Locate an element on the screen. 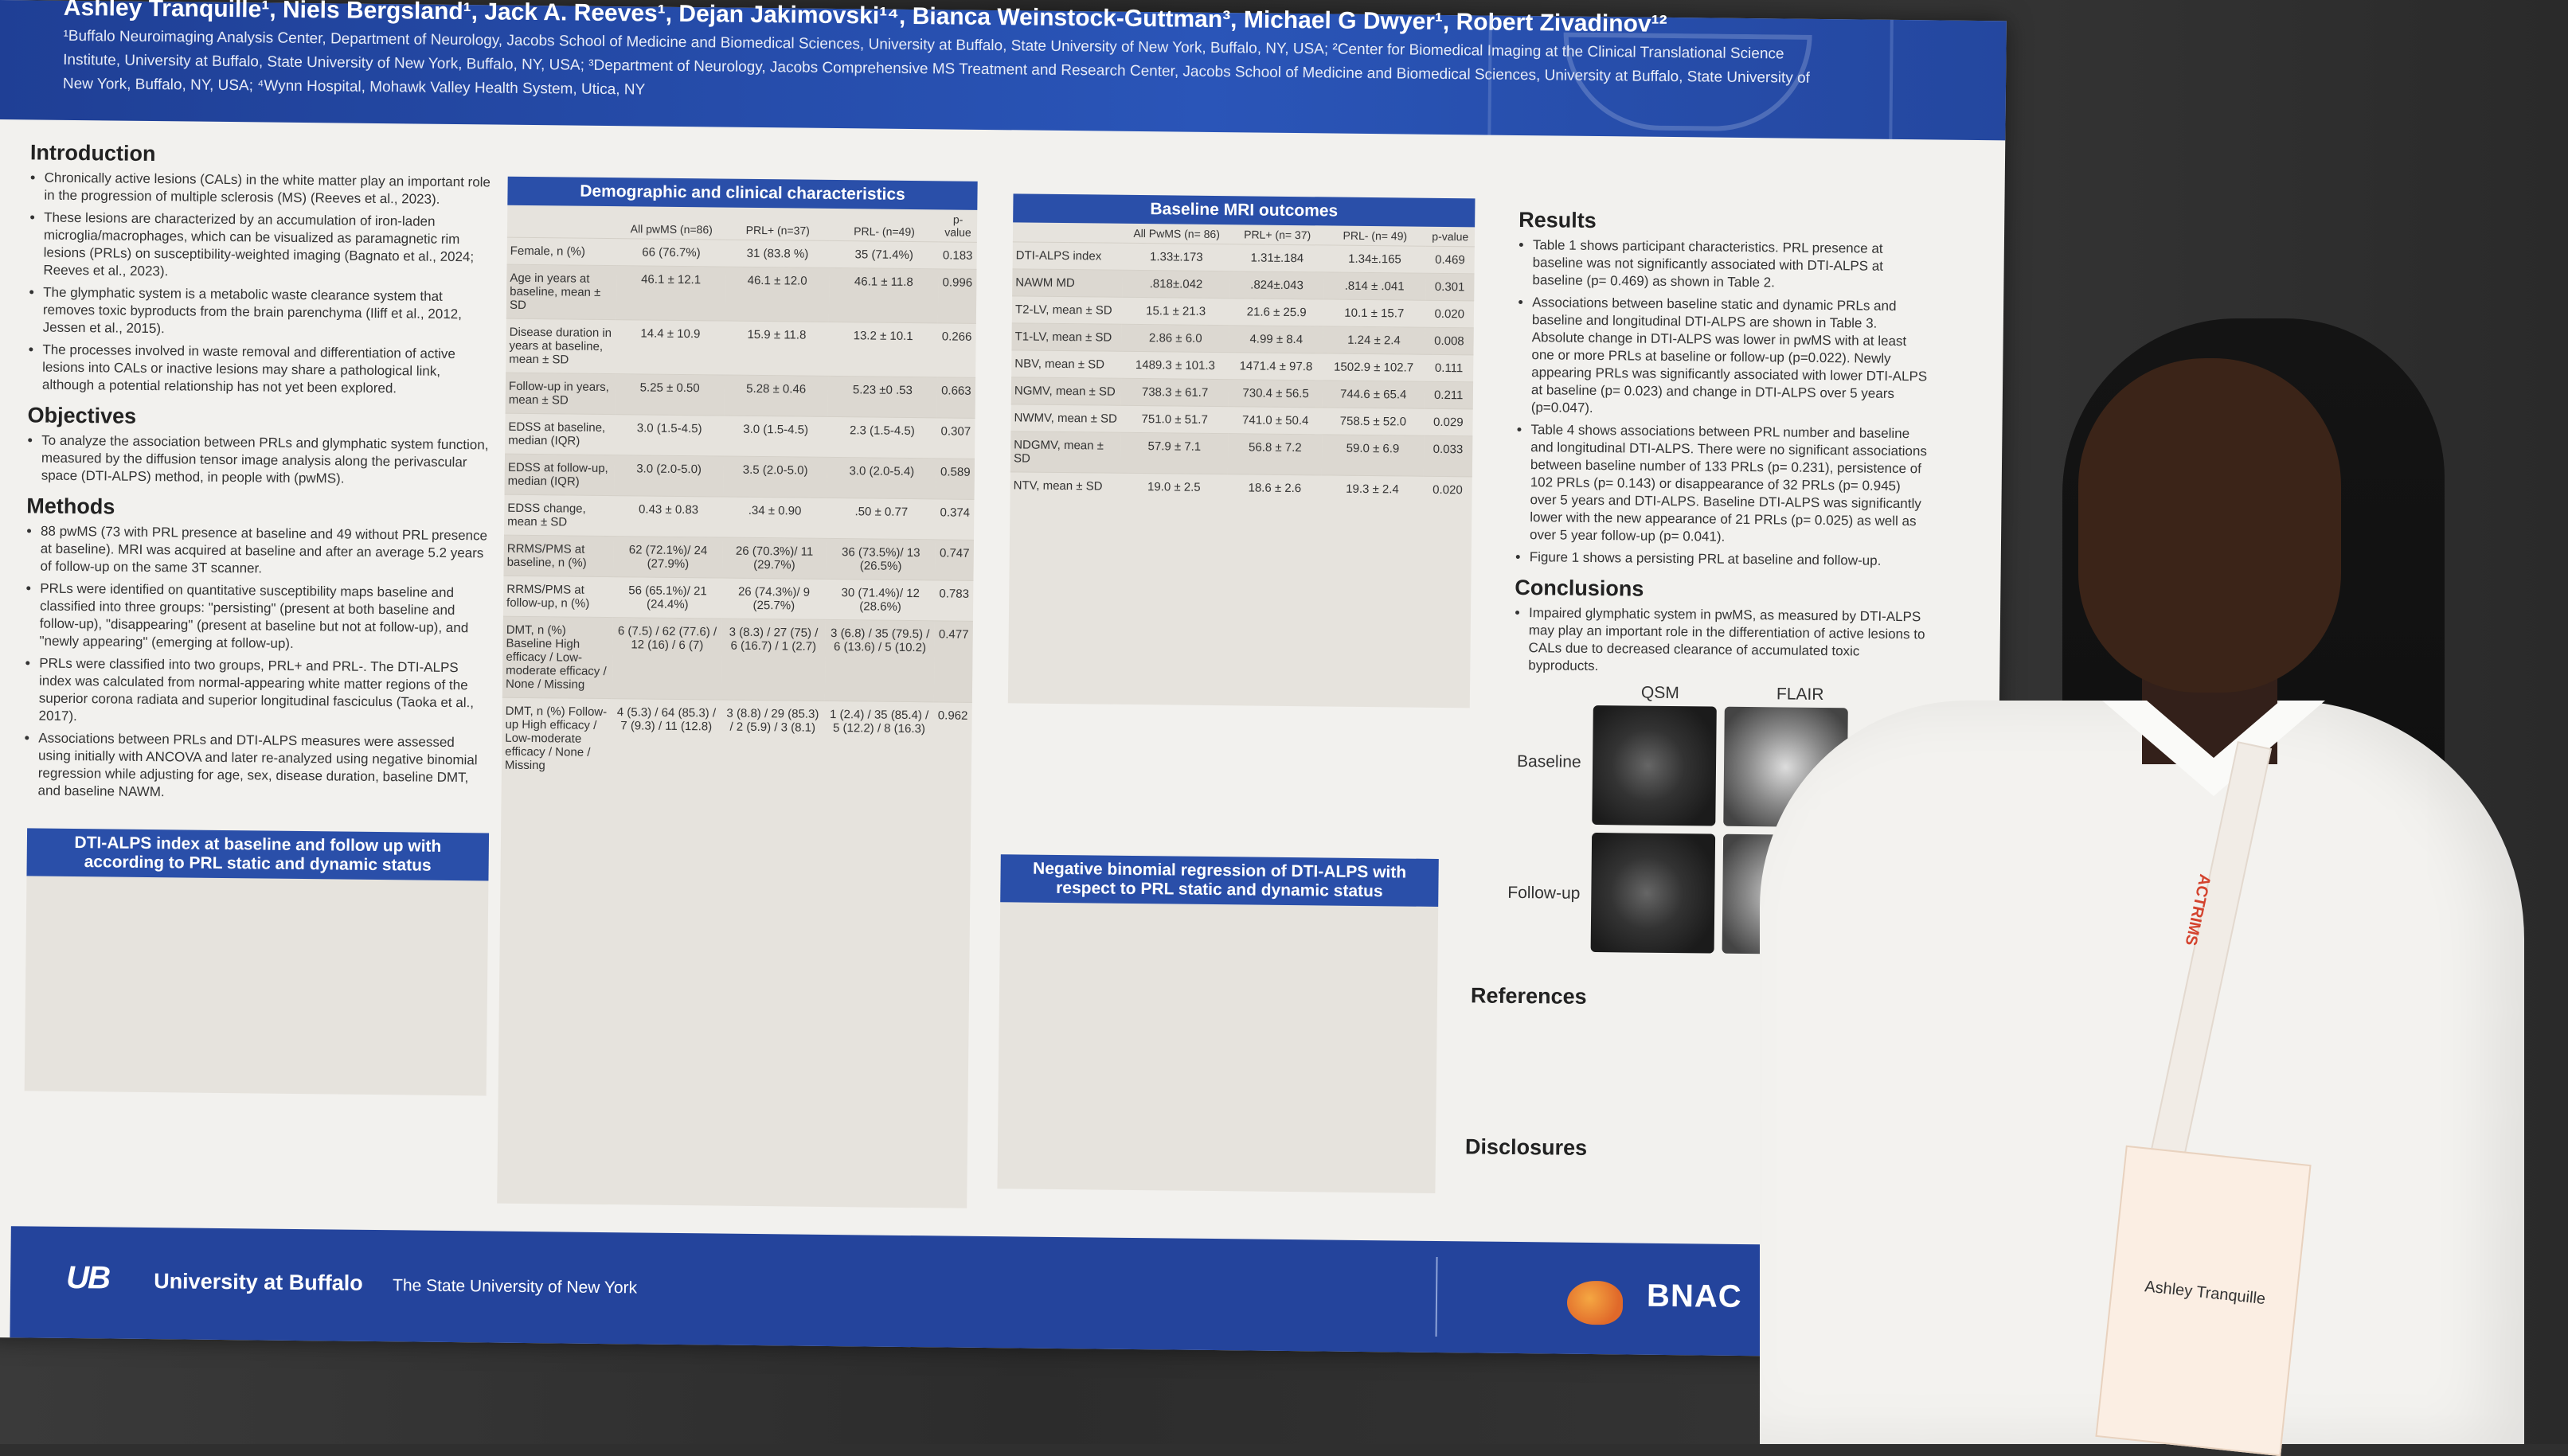 This screenshot has width=2568, height=1456. table-cell: RRMS/PMS at baseline, n (%) is located at coordinates (559, 556).